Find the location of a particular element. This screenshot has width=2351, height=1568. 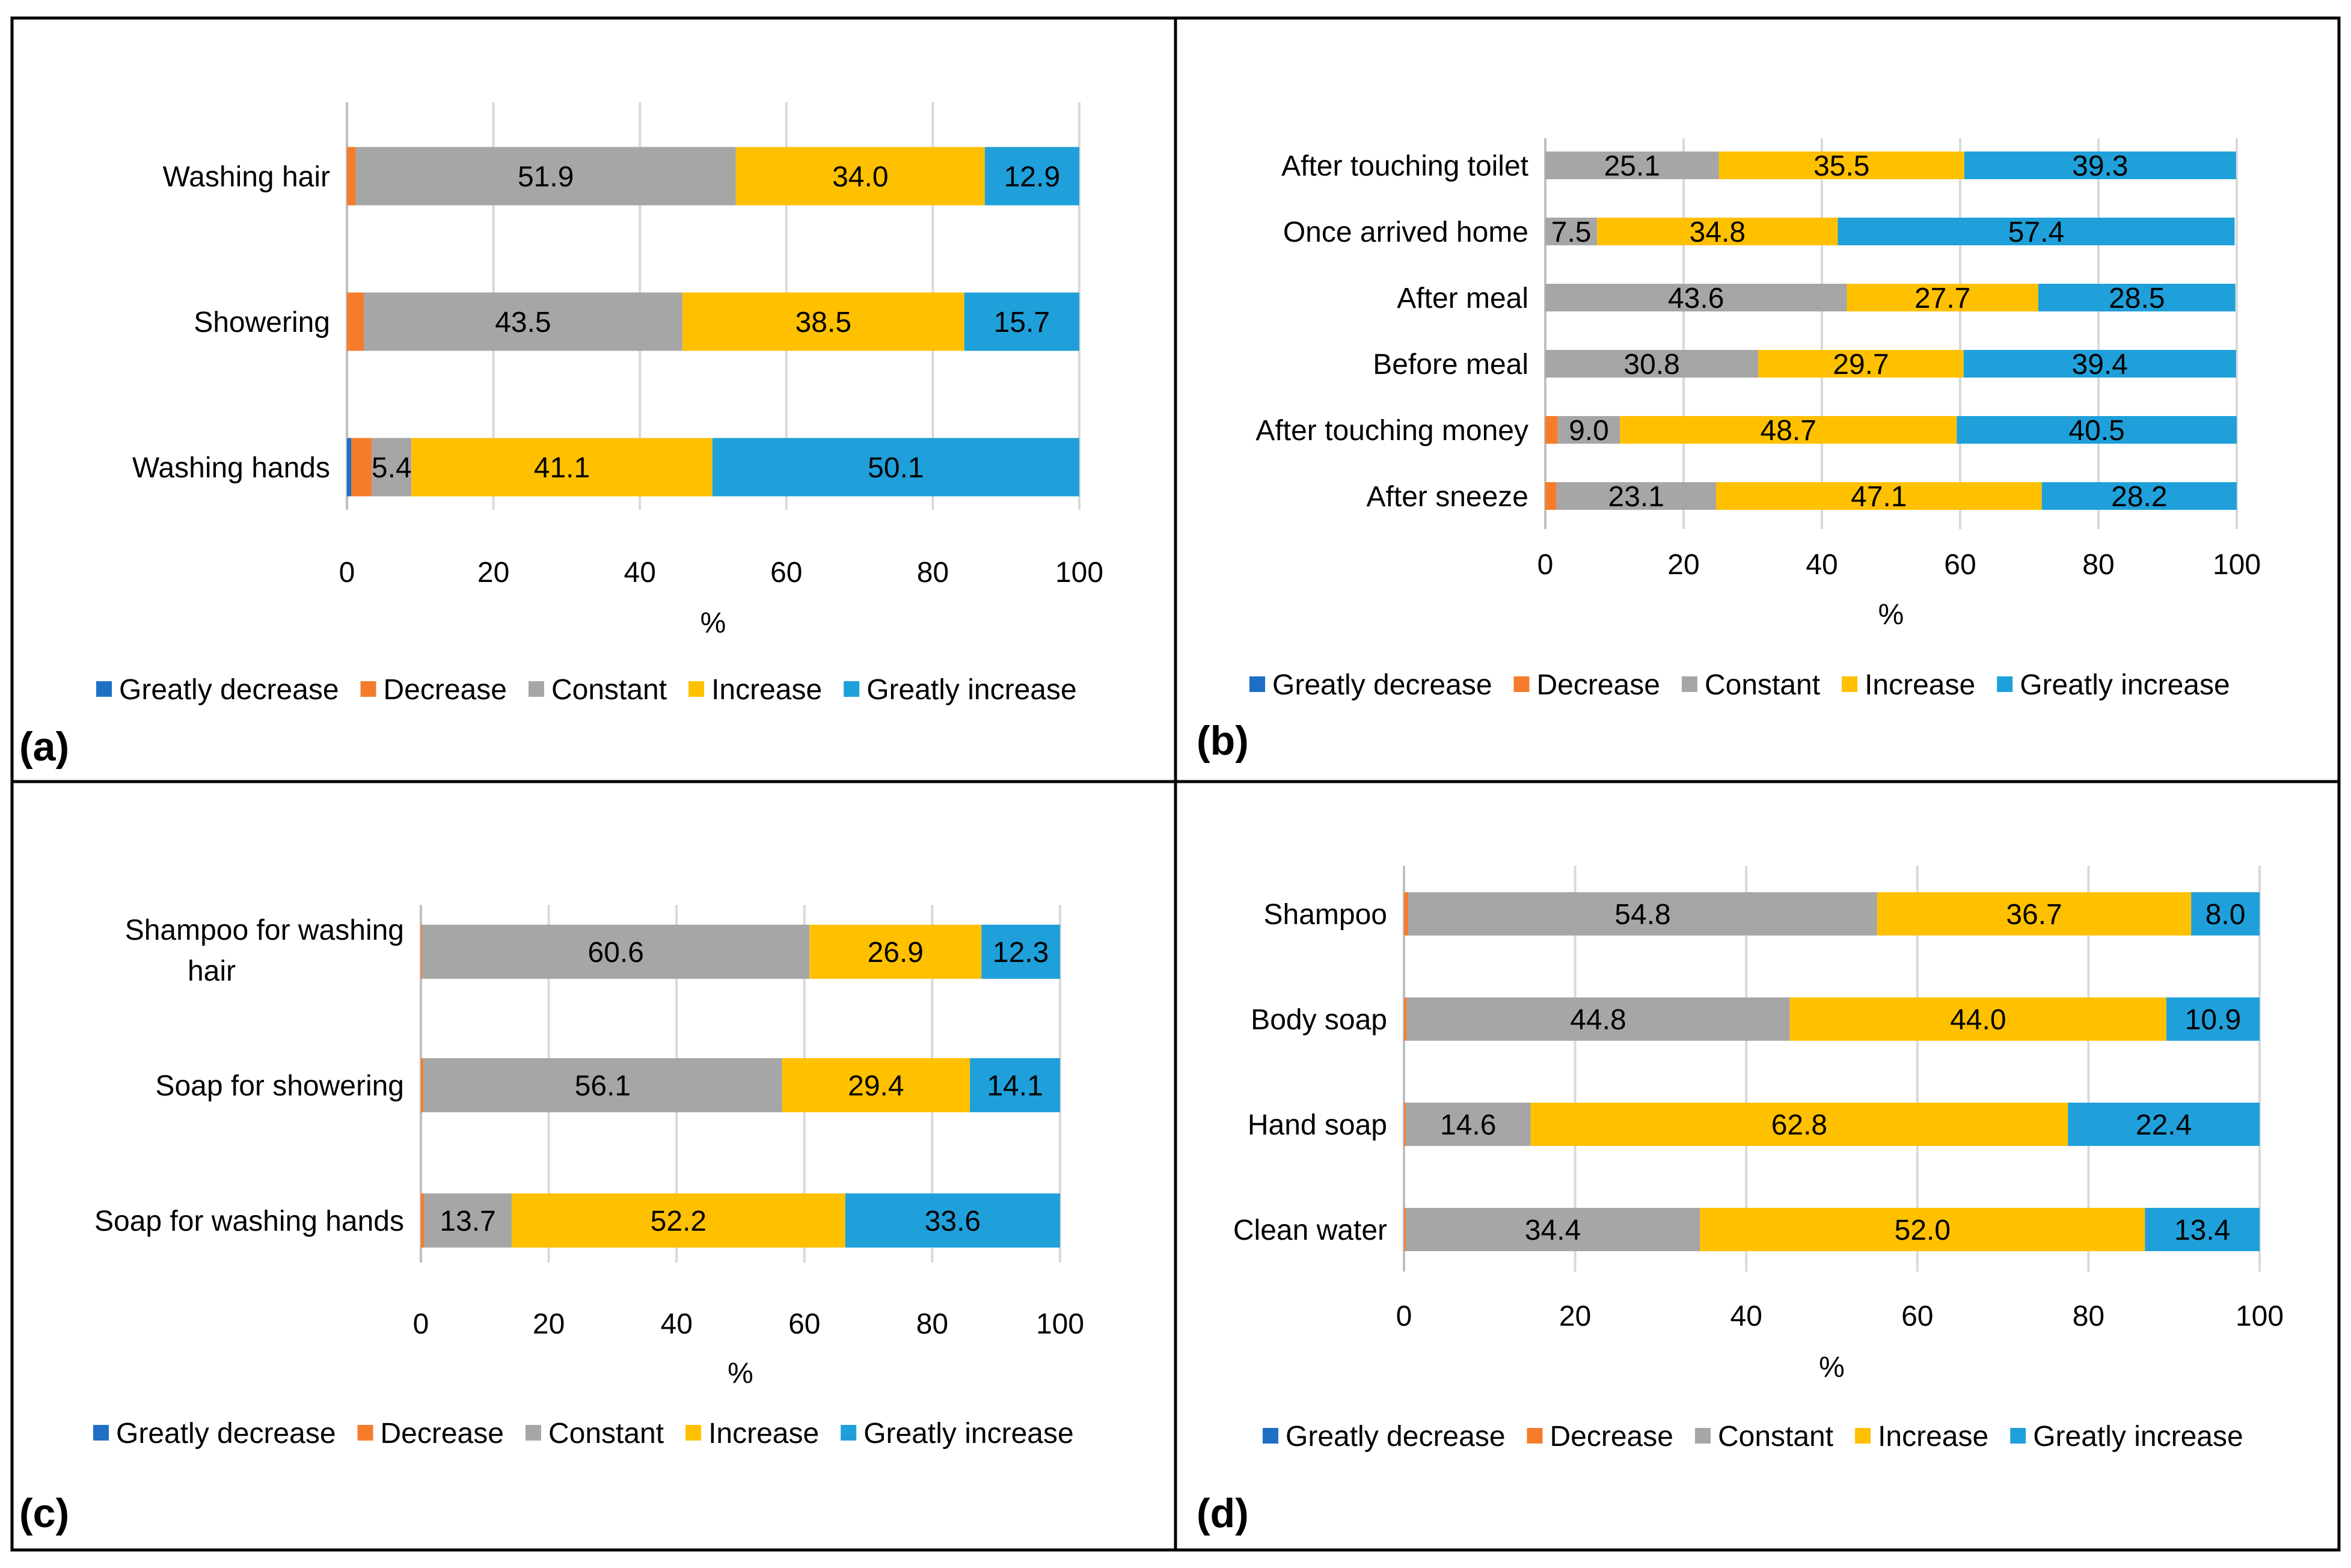

data-label: 14.6 is located at coordinates (1468, 1125).